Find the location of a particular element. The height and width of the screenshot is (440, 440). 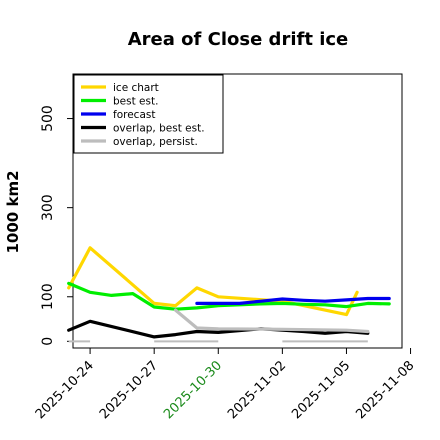

x-tick-label: 2025-10-27 is located at coordinates (129, 390).